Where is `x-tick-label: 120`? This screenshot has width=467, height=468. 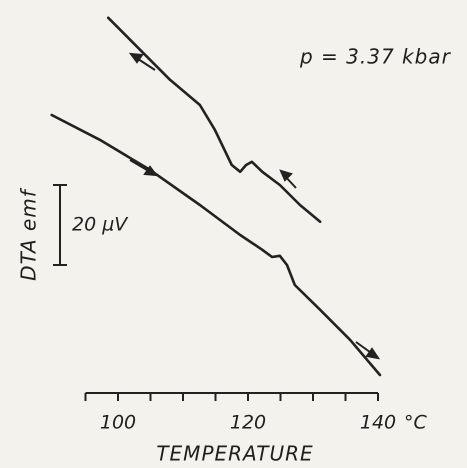 x-tick-label: 120 is located at coordinates (248, 423).